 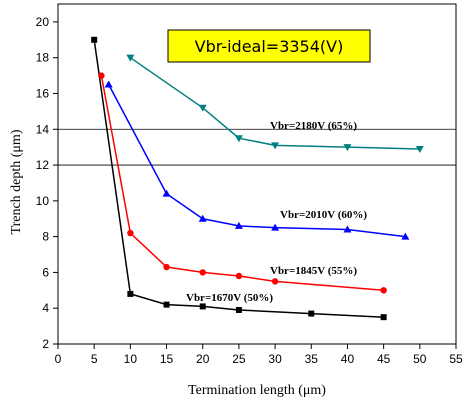 What do you see at coordinates (203, 359) in the screenshot?
I see `x-tick-label: 20` at bounding box center [203, 359].